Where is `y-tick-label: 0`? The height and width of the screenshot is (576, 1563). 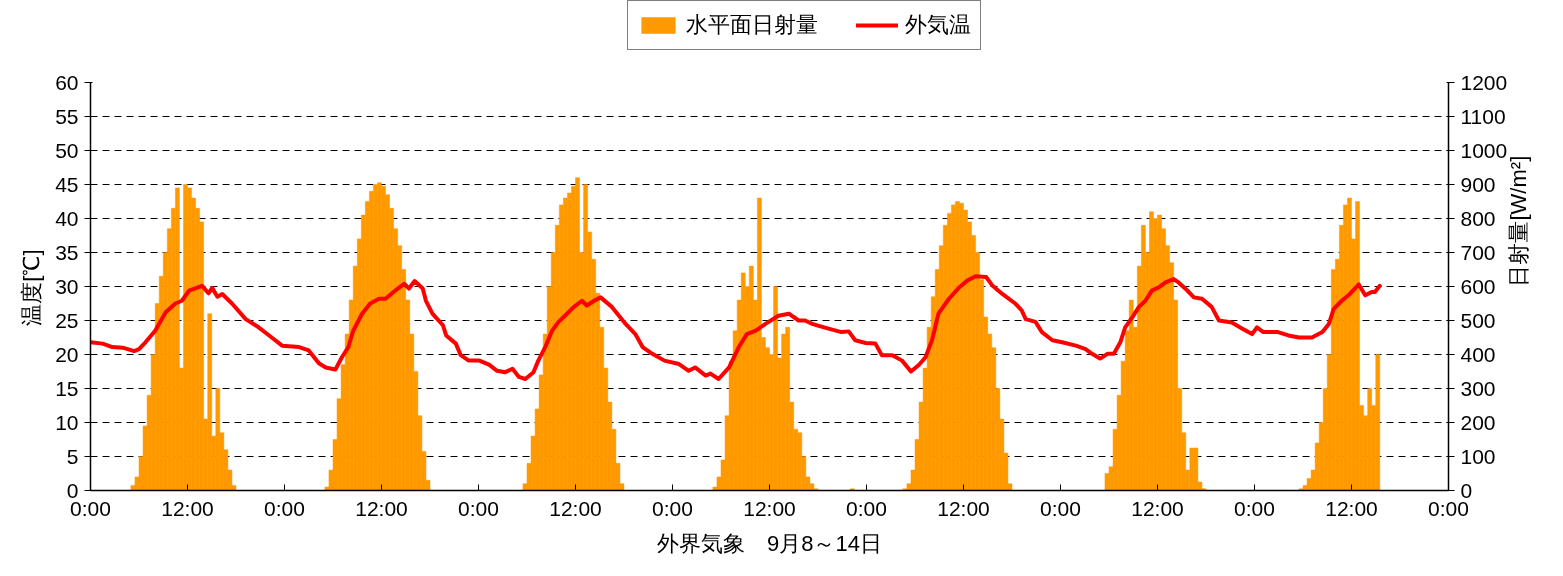 y-tick-label: 0 is located at coordinates (72, 490).